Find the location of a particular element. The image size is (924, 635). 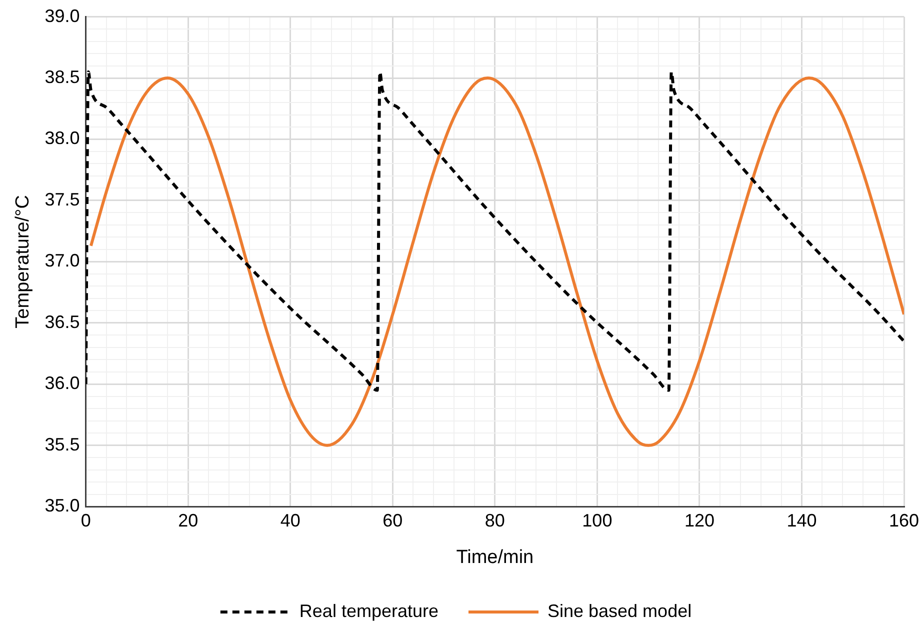

x-tick-label: 120 is located at coordinates (699, 520).